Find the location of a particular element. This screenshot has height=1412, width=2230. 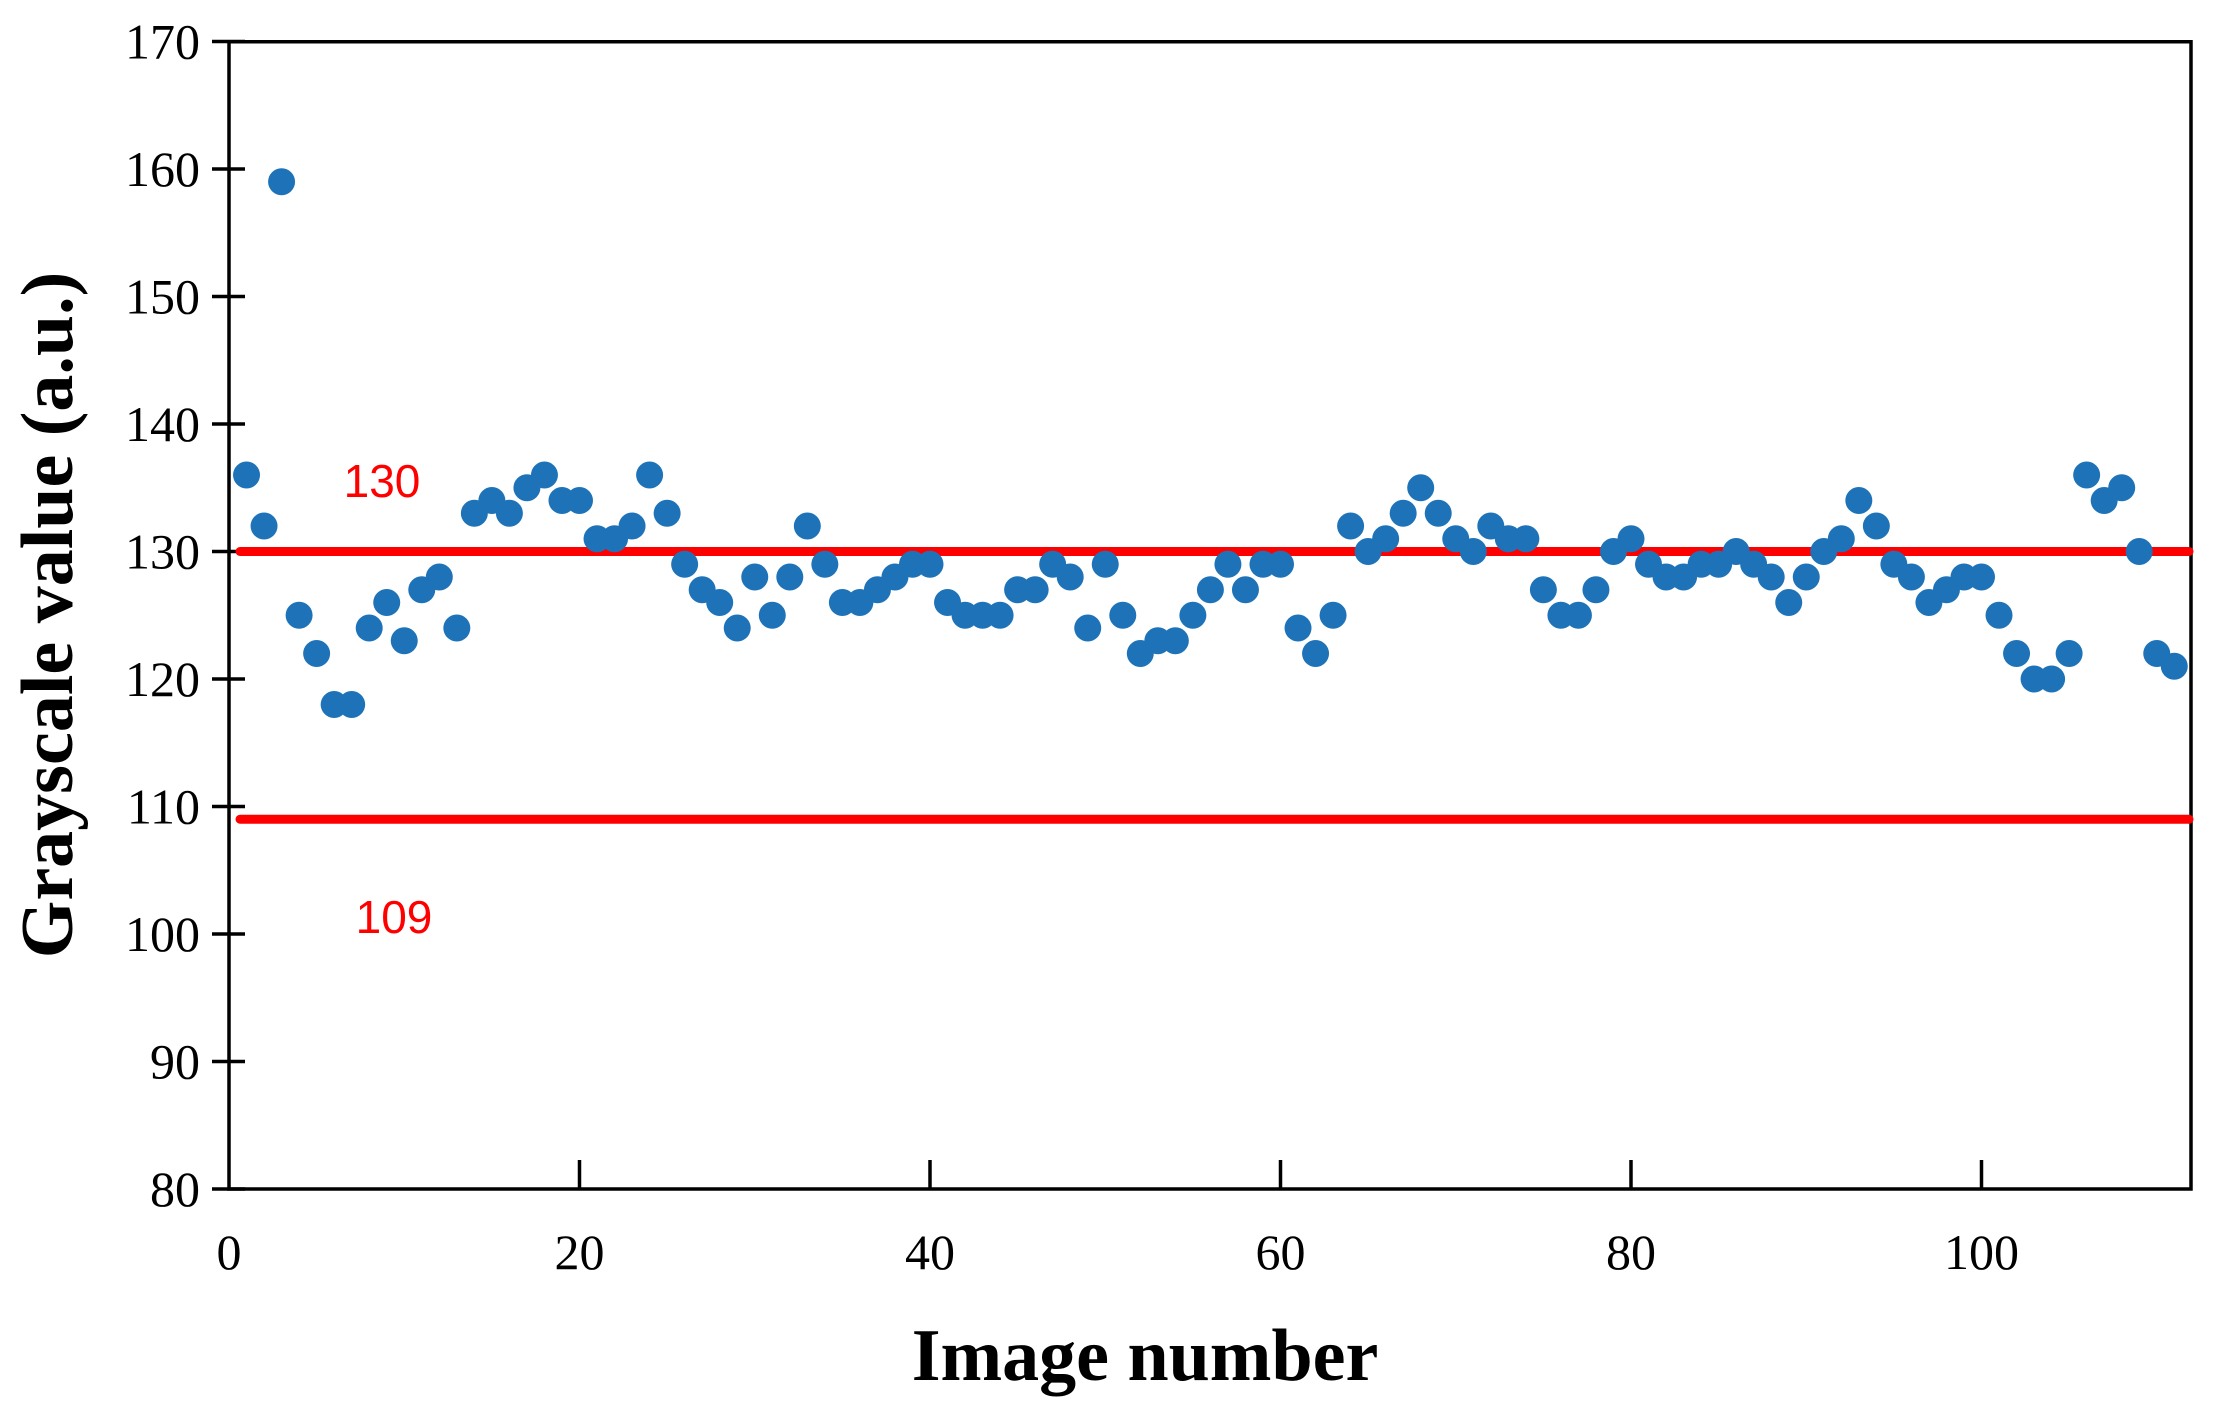

y-tick-label: 90 is located at coordinates (175, 1062).